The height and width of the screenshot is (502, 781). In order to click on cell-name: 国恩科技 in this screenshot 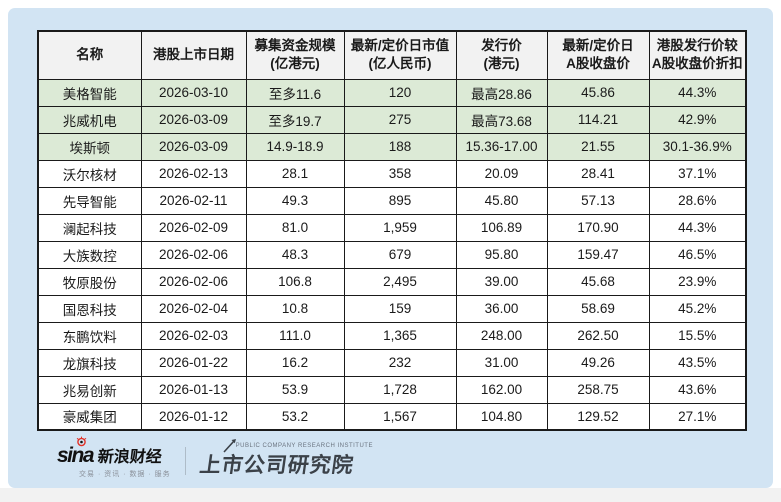, I will do `click(89, 308)`.